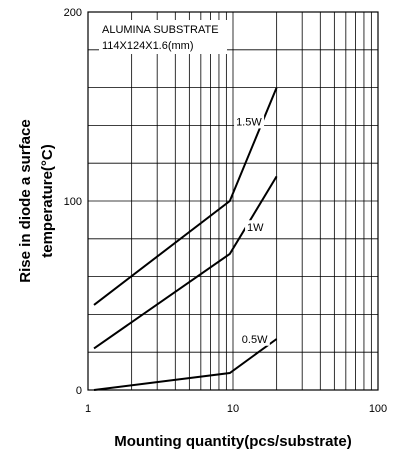  What do you see at coordinates (47, 201) in the screenshot?
I see `y-axis-title-line-2: temperature(°C)` at bounding box center [47, 201].